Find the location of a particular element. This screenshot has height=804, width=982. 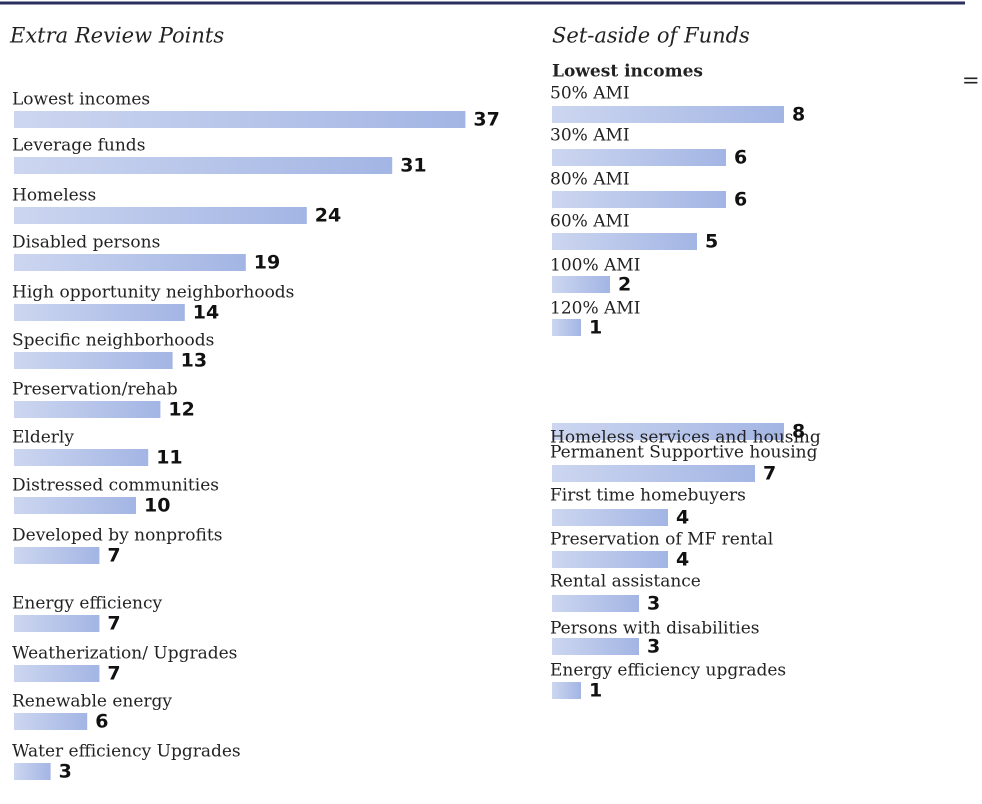

value-label: 14 is located at coordinates (206, 313).